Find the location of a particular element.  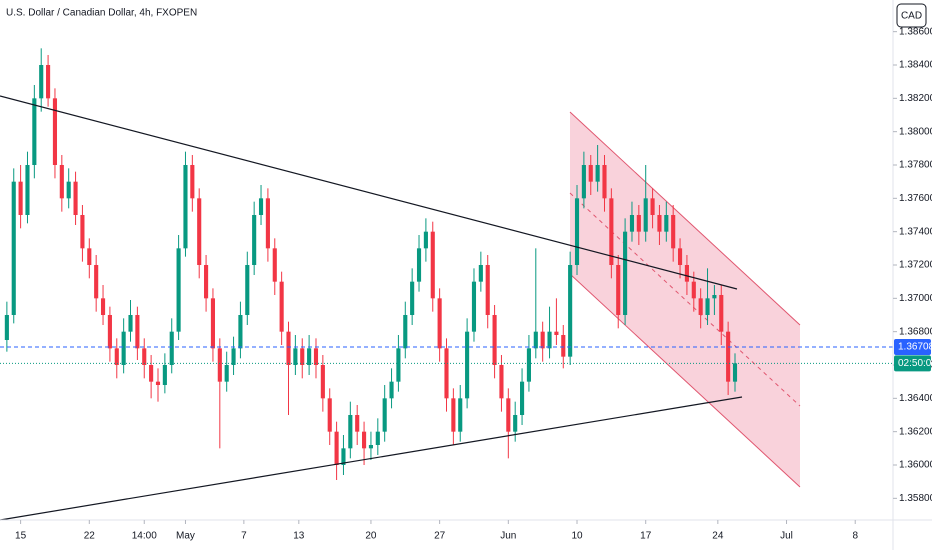

y-tick-label: 1.36800 is located at coordinates (915, 331).